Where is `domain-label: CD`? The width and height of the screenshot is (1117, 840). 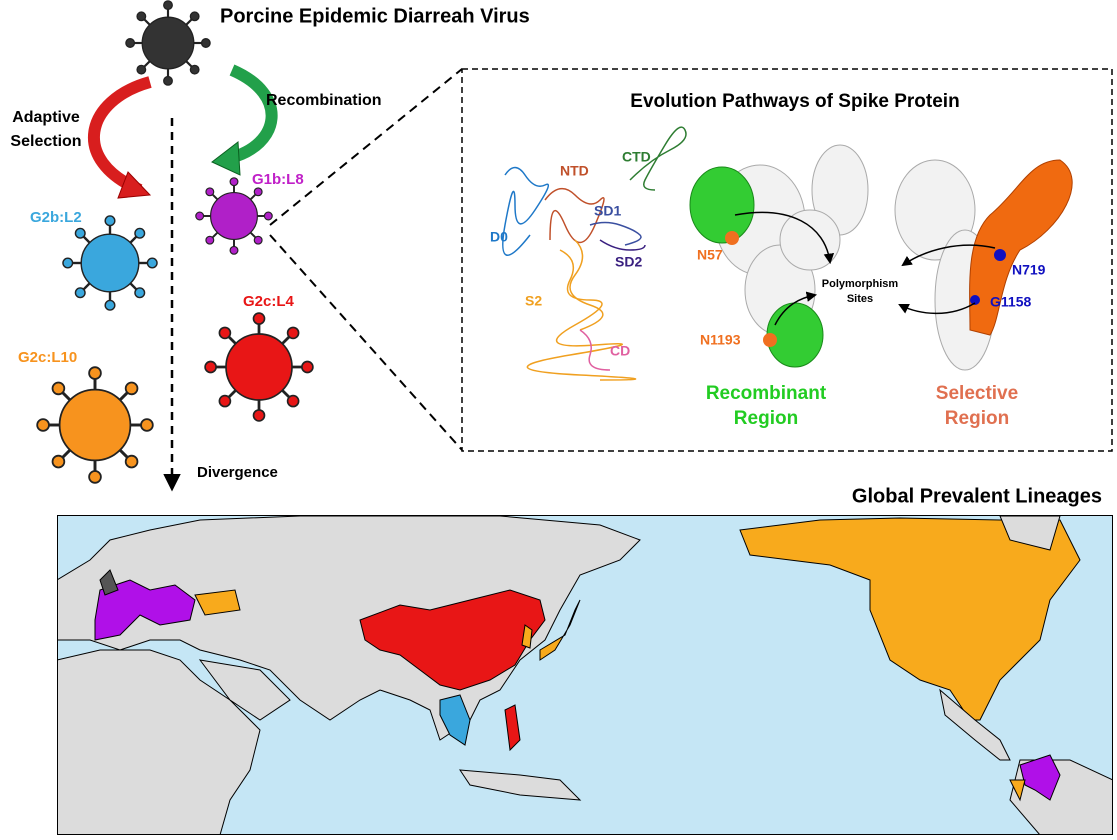
domain-label: CD is located at coordinates (620, 351).